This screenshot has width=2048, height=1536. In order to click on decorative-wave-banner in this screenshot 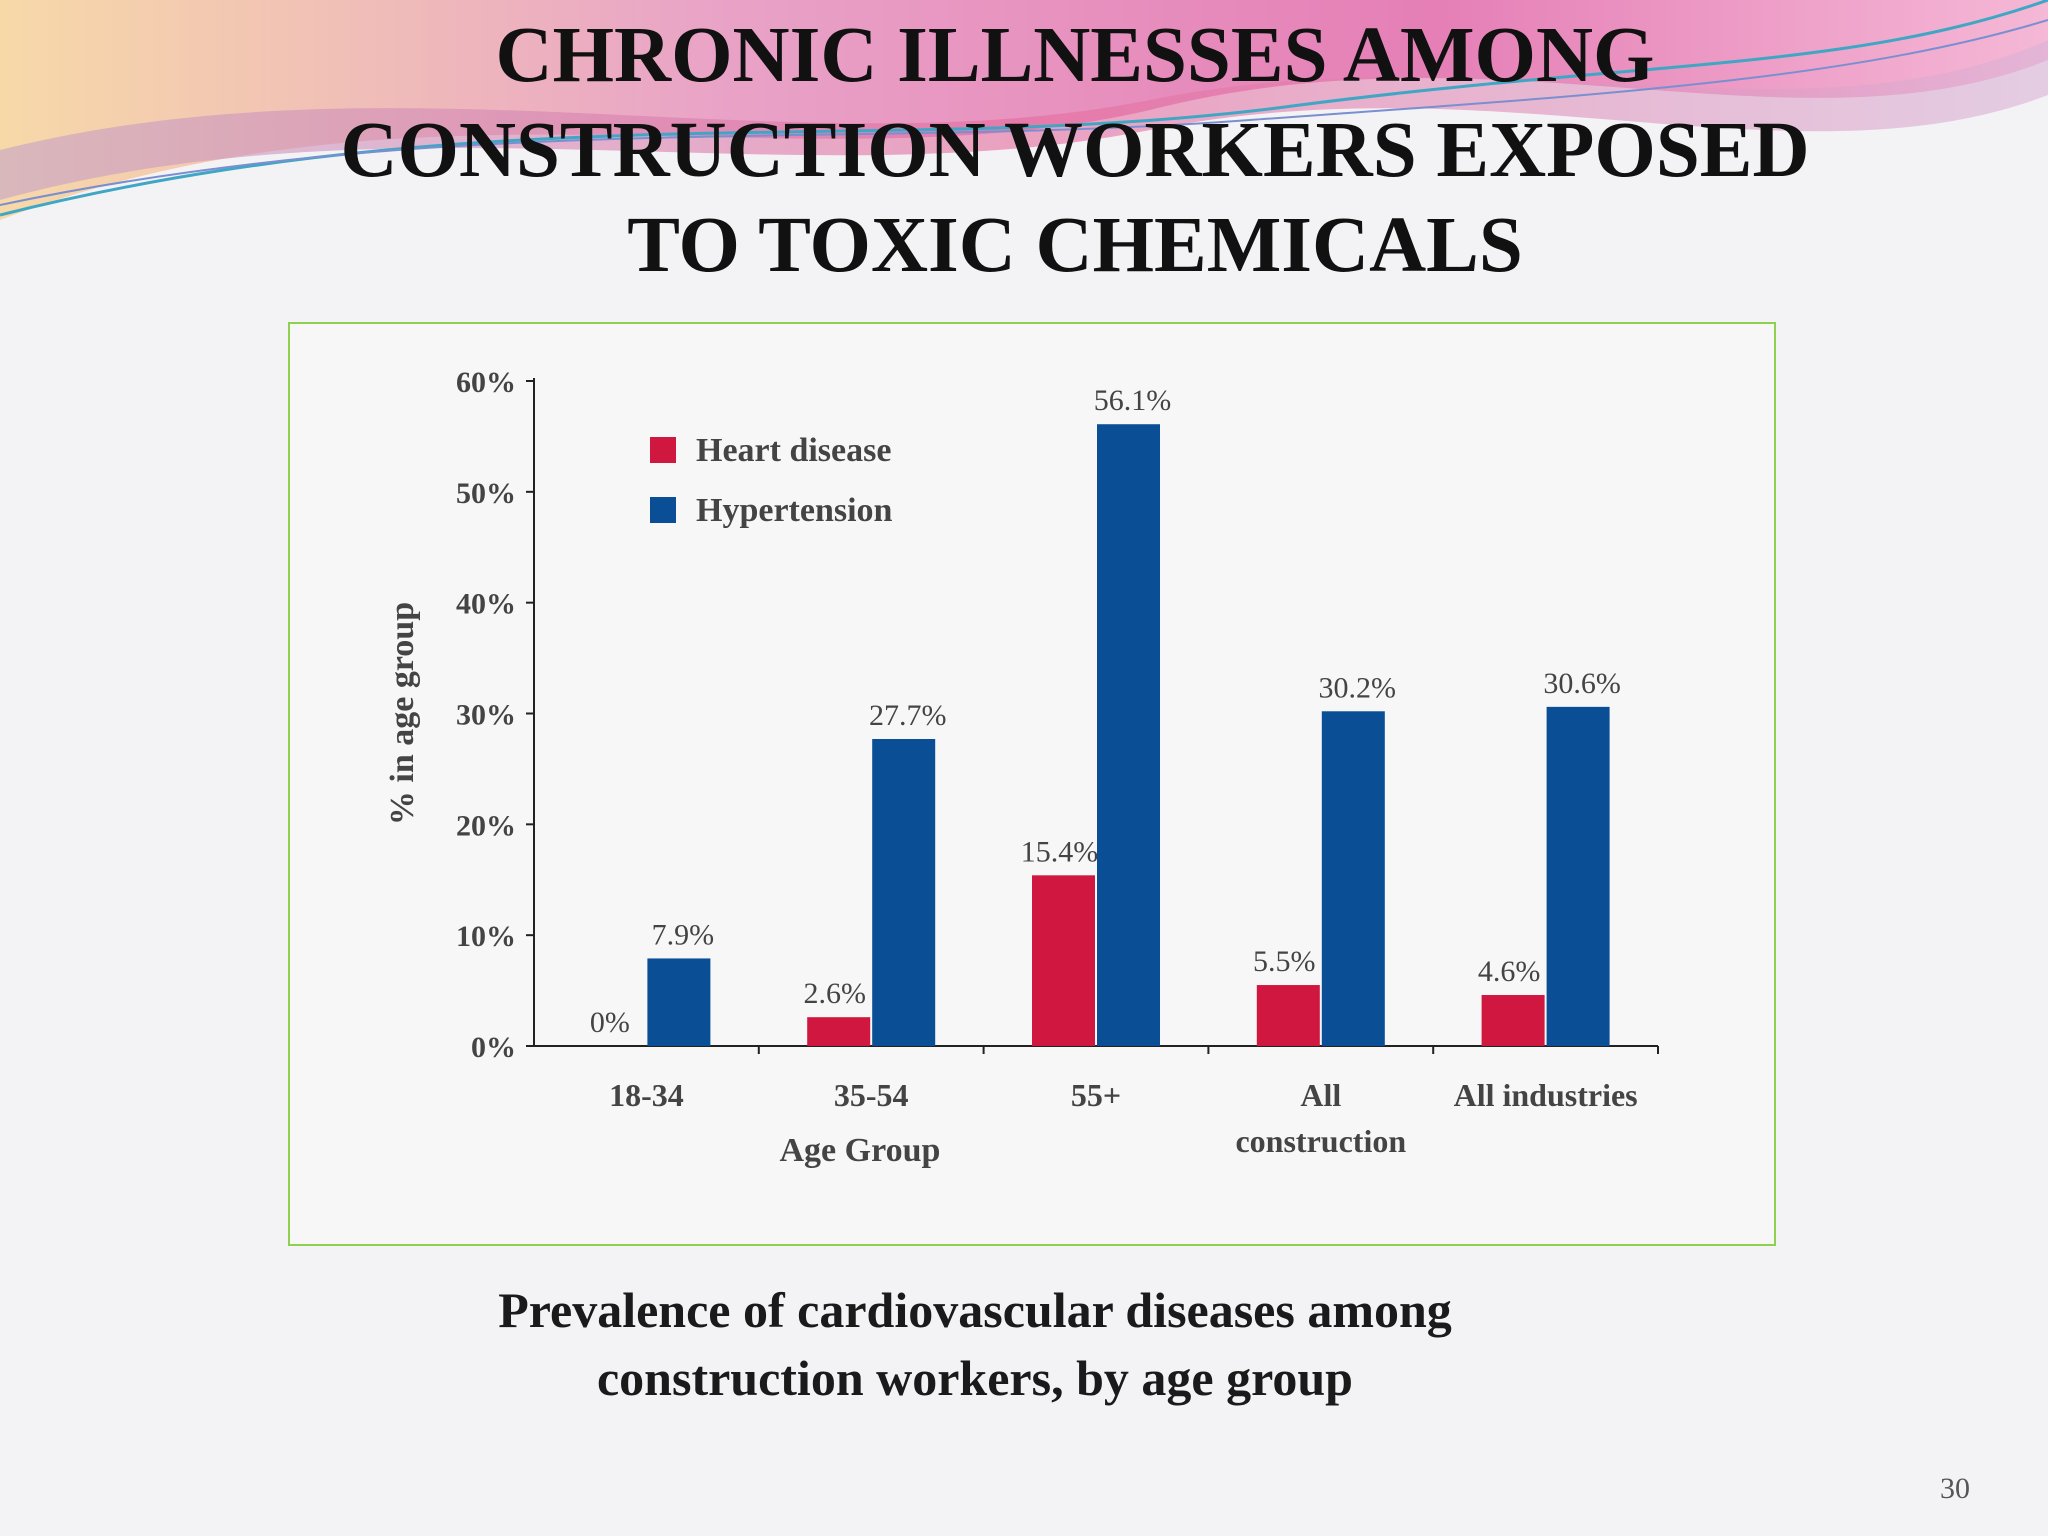, I will do `click(1024, 110)`.